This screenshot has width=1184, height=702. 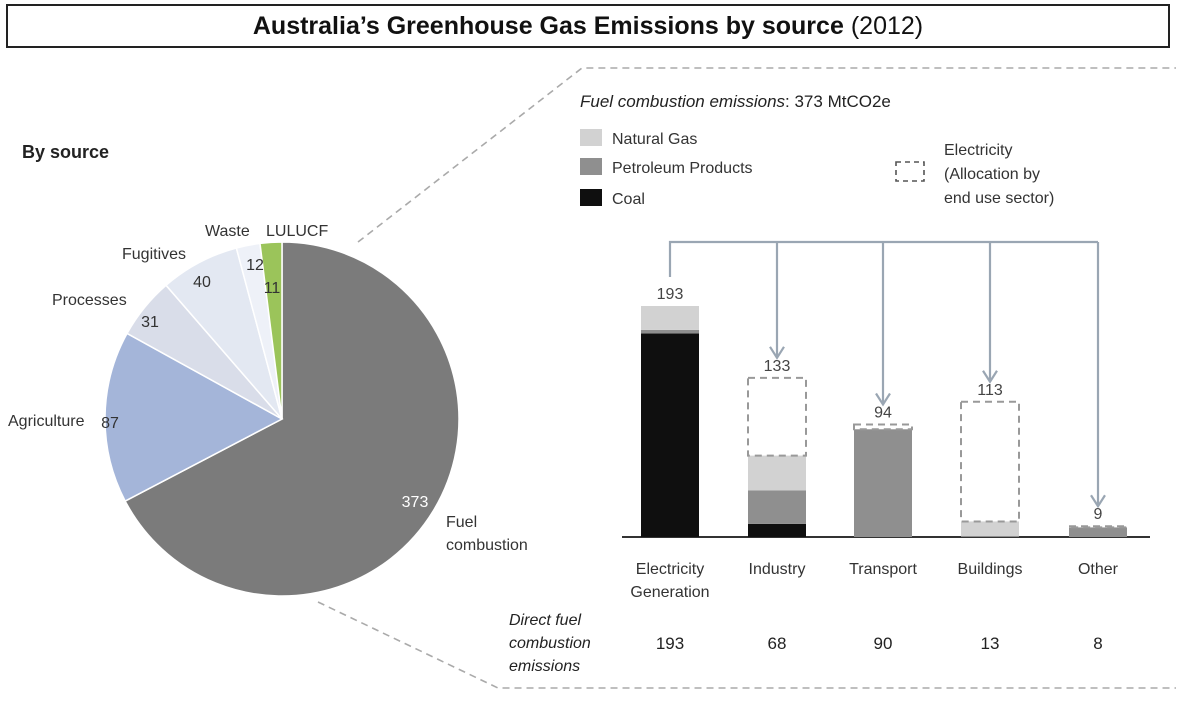 I want to click on bar-total-label: 193, so click(x=670, y=294).